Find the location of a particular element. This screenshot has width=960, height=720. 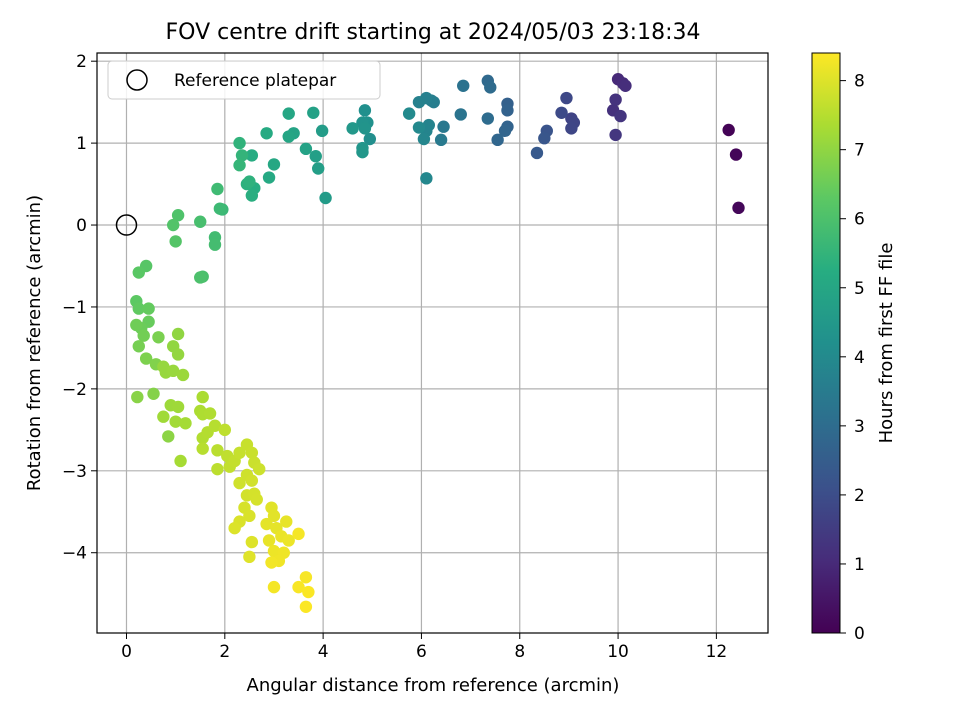

colorbar: 0 1 2 3 4 5 6 7 8 Hours from first FF file is located at coordinates (854, 348).